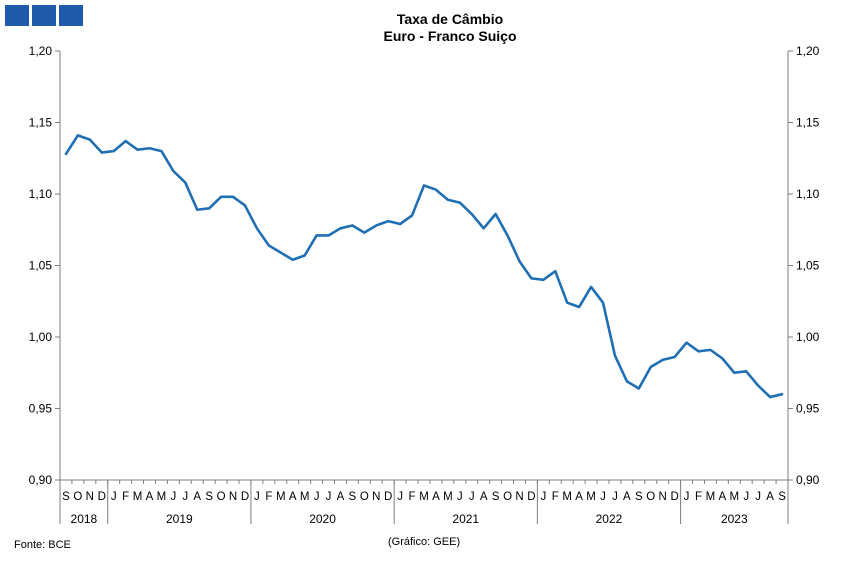  I want to click on y-tick-label-left: 1,05, so click(41, 266).